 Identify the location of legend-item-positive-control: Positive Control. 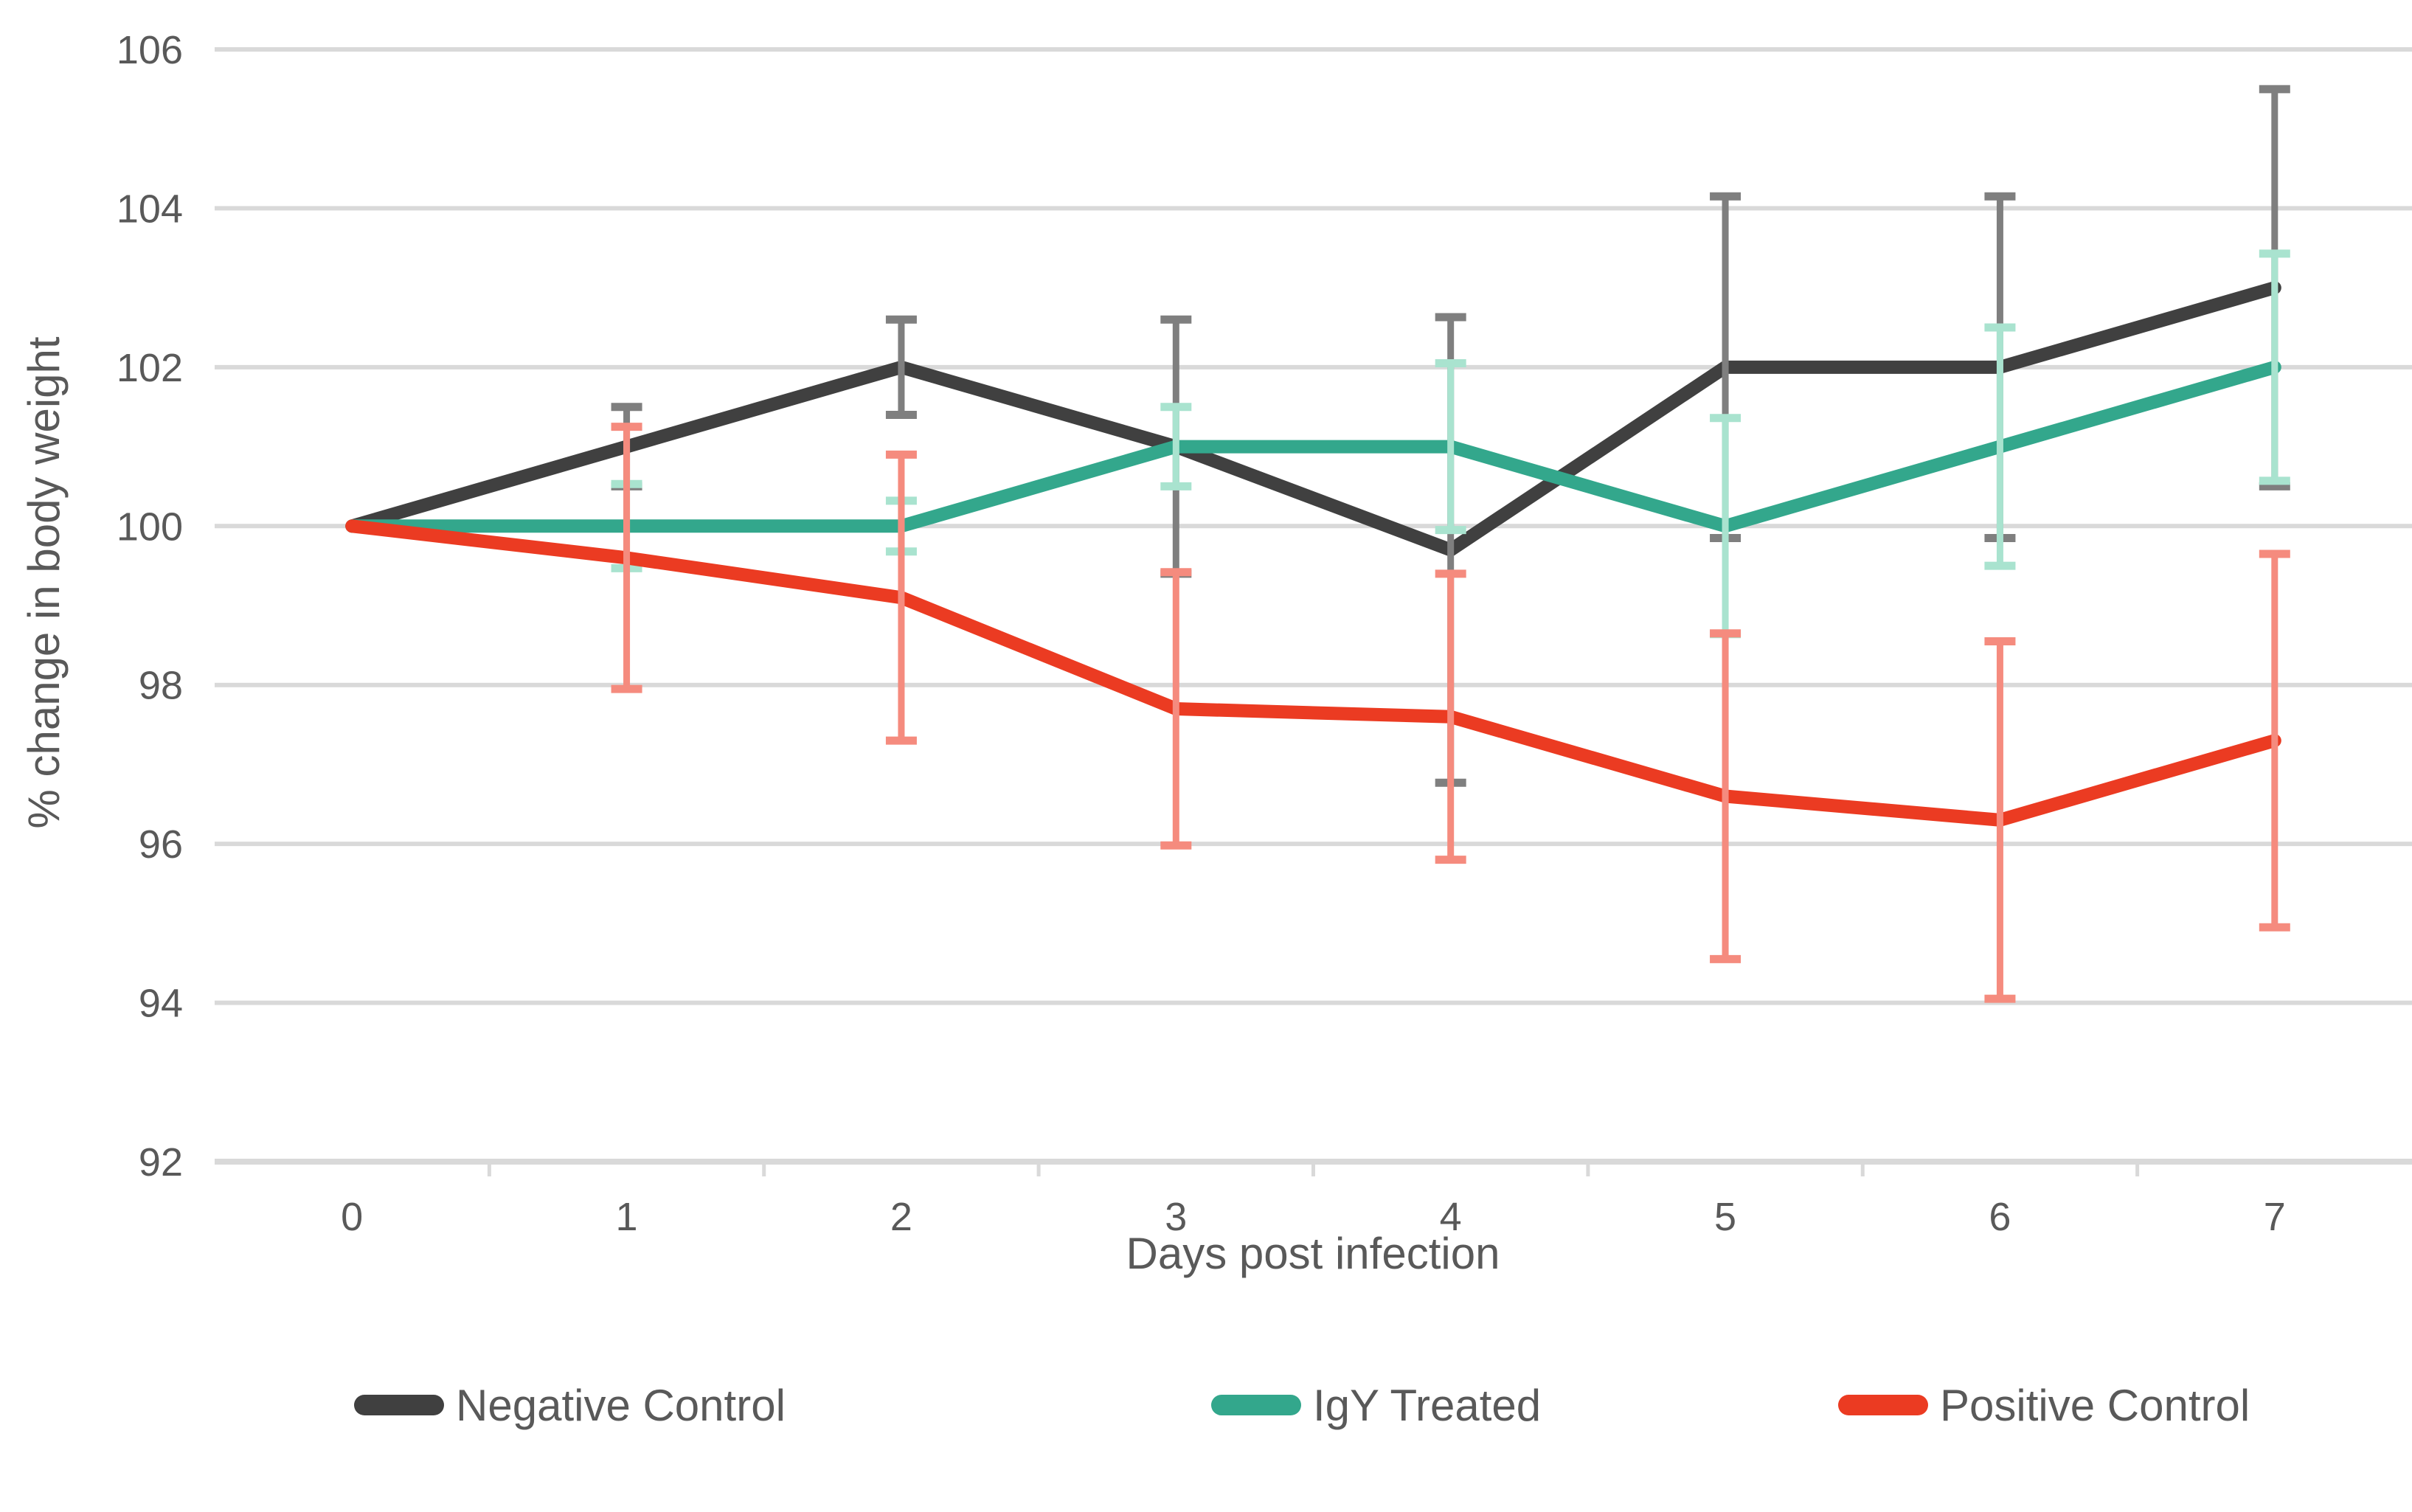
(2044, 1405).